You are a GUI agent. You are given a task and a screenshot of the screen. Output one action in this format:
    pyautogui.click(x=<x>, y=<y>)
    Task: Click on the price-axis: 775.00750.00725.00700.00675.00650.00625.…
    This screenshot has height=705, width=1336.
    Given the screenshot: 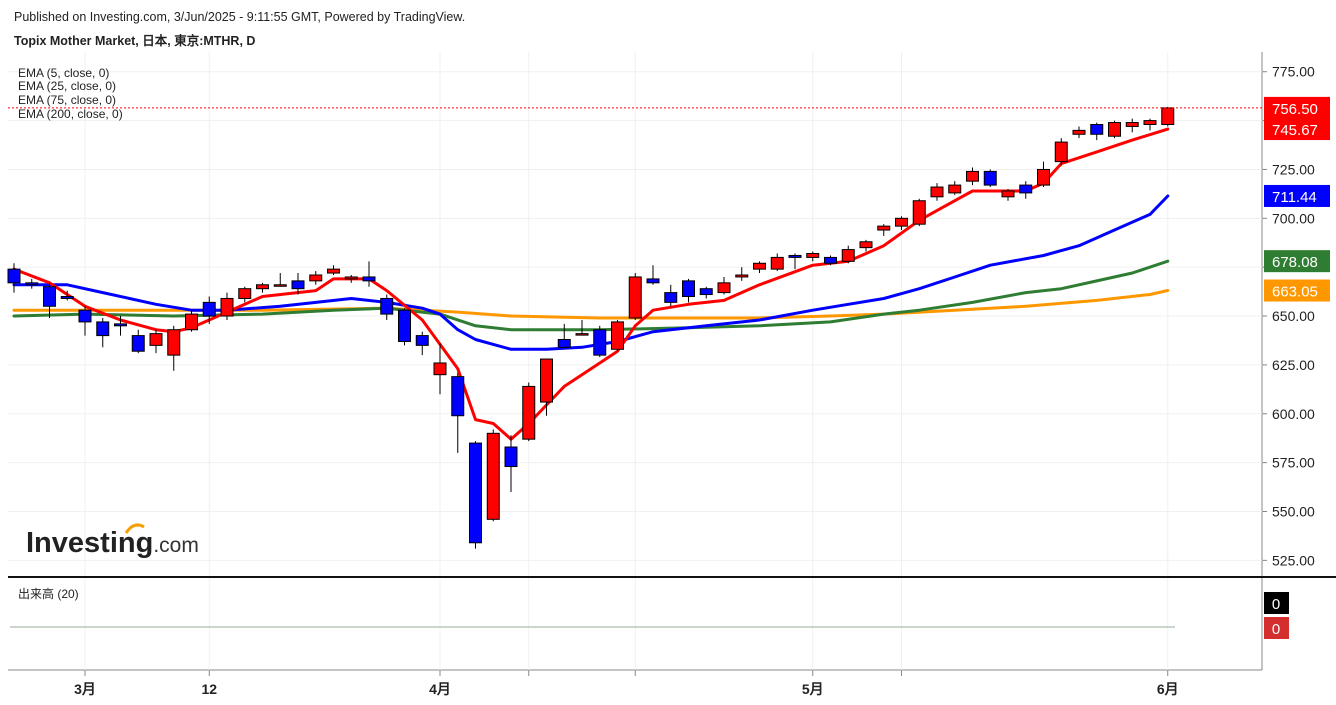 What is the action you would take?
    pyautogui.click(x=1288, y=316)
    